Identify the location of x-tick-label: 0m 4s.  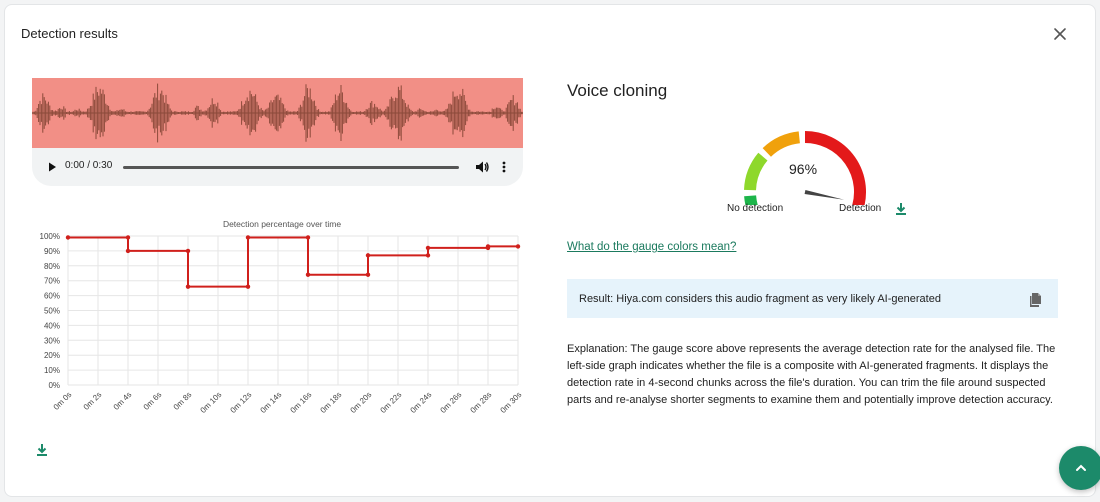
(123, 401).